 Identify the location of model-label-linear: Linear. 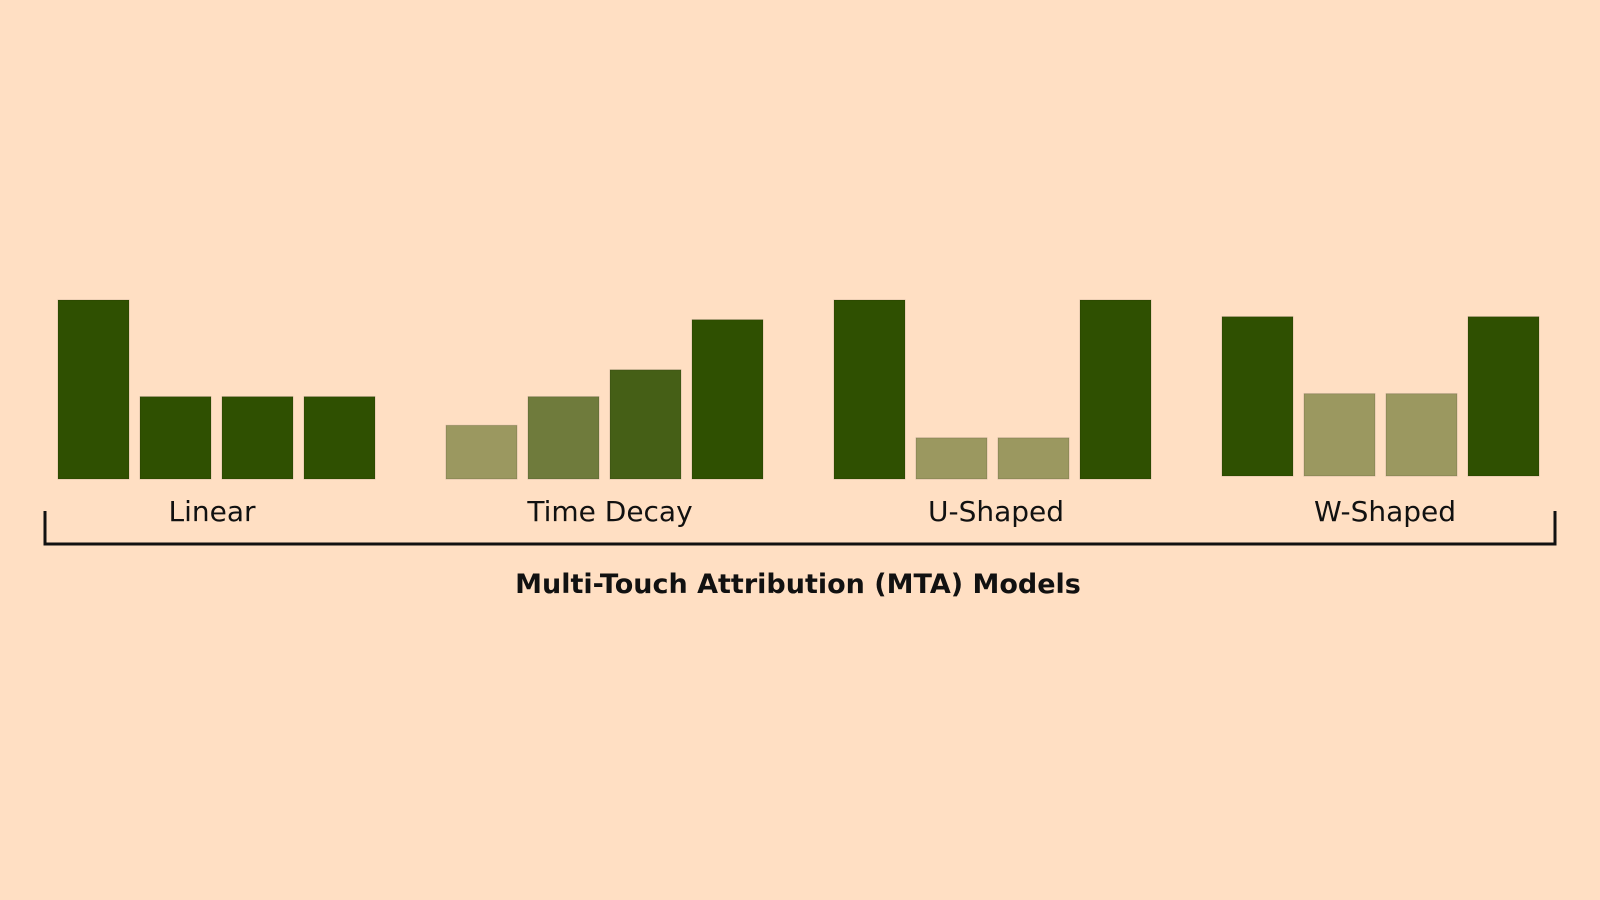
(212, 511).